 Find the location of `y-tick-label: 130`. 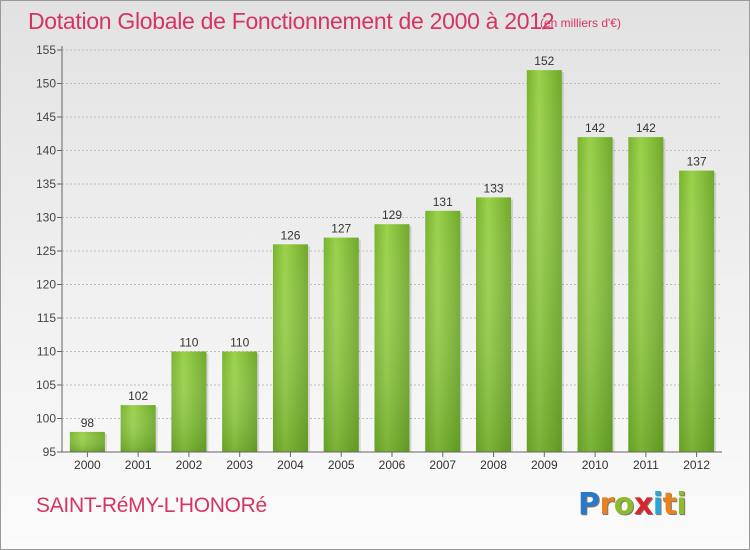

y-tick-label: 130 is located at coordinates (46, 218).